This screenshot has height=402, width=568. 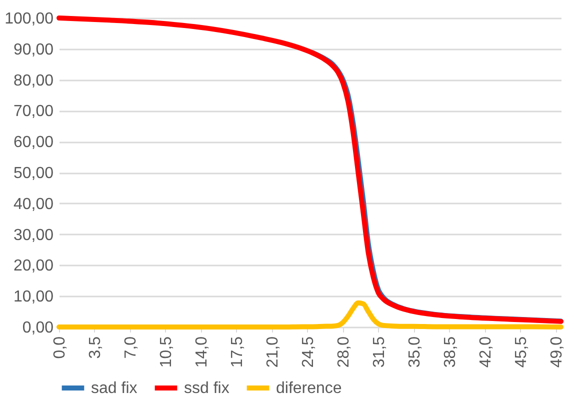 What do you see at coordinates (33, 173) in the screenshot?
I see `y-tick-label: 50,00` at bounding box center [33, 173].